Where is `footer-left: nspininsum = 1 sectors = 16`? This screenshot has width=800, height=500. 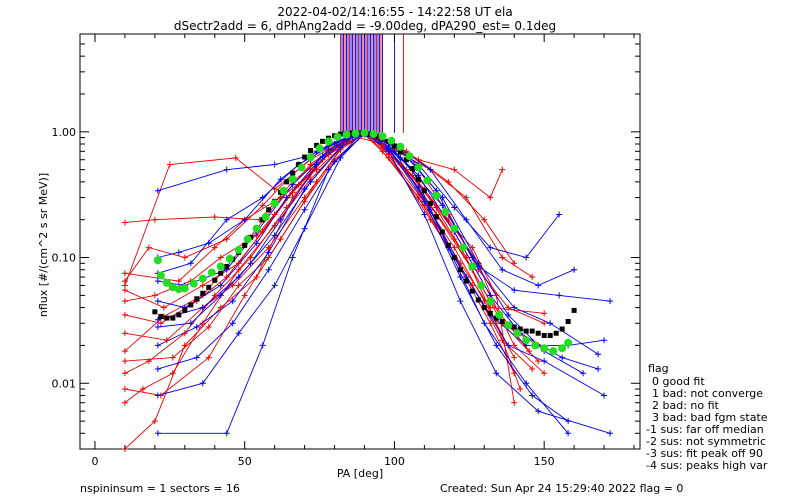 footer-left: nspininsum = 1 sectors = 16 is located at coordinates (160, 488).